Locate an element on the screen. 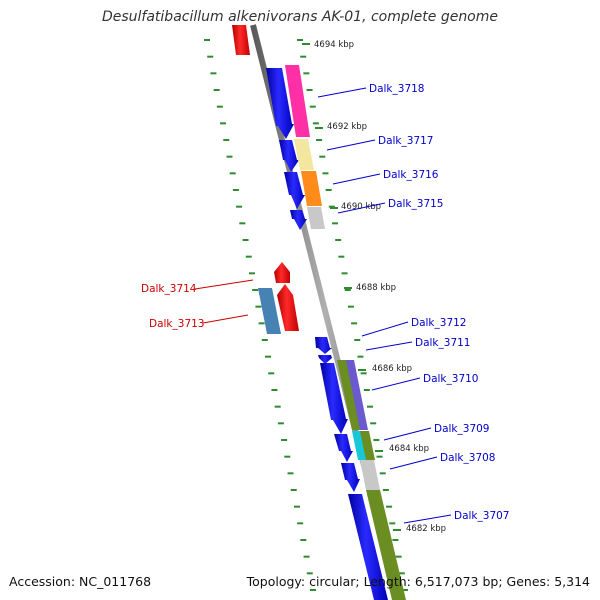  cog-box-dalk-3709b is located at coordinates (367, 445).